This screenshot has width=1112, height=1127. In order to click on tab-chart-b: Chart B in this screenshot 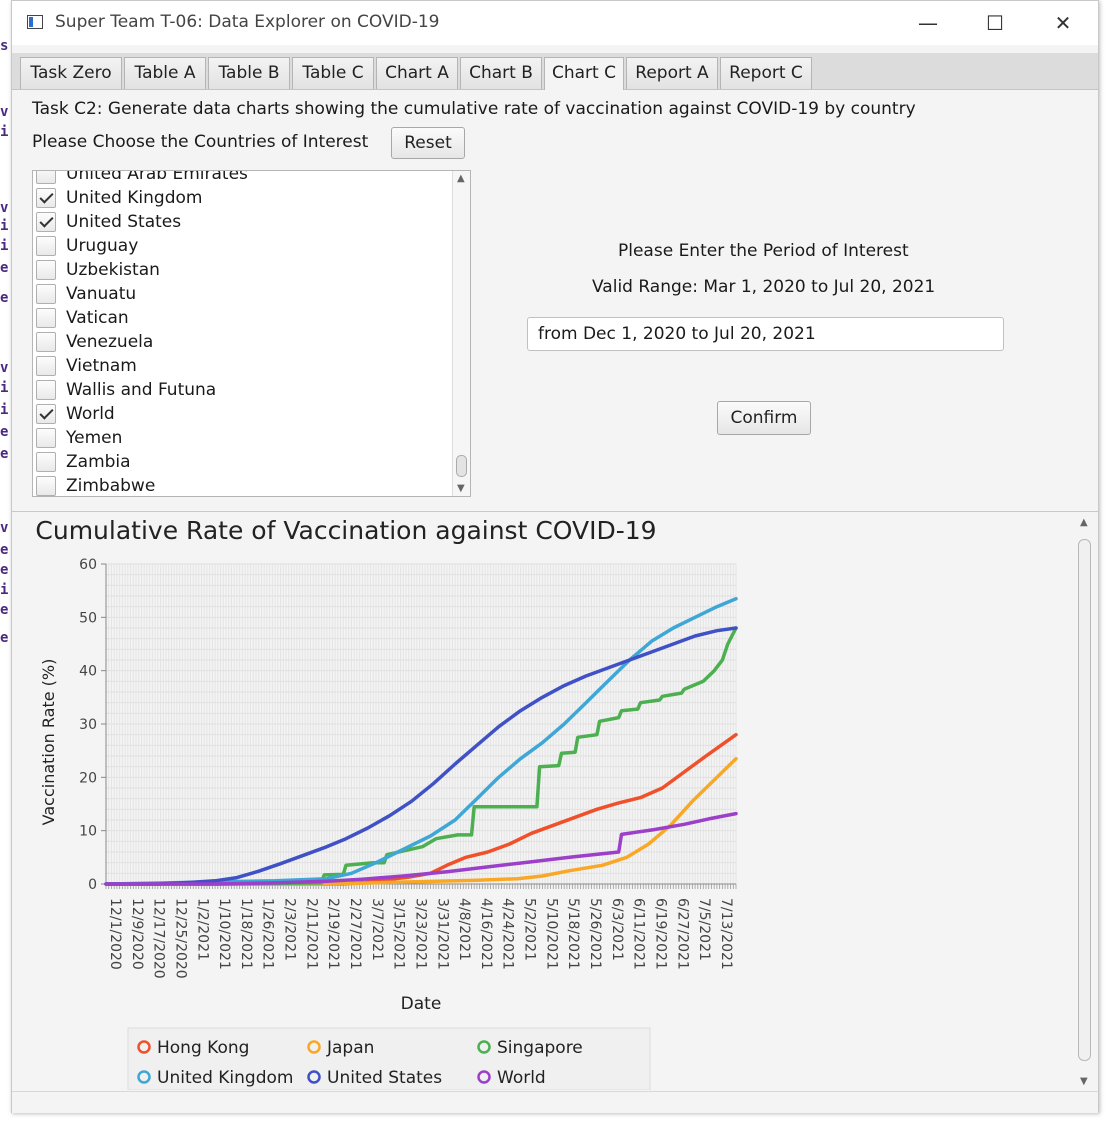, I will do `click(501, 73)`.